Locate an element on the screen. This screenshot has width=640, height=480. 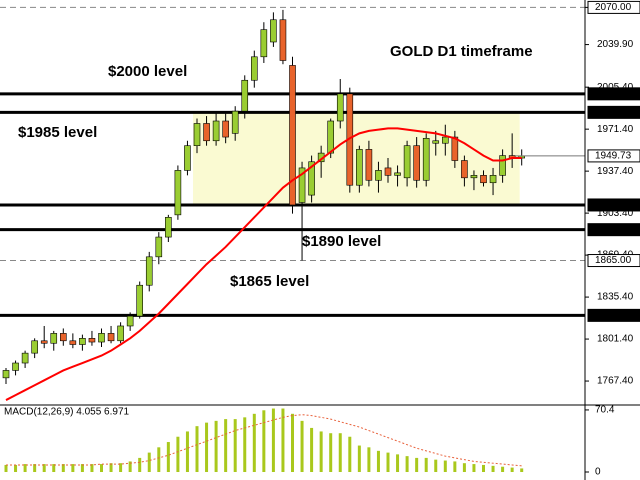
y-tick-label: 1801.40 is located at coordinates (615, 339).